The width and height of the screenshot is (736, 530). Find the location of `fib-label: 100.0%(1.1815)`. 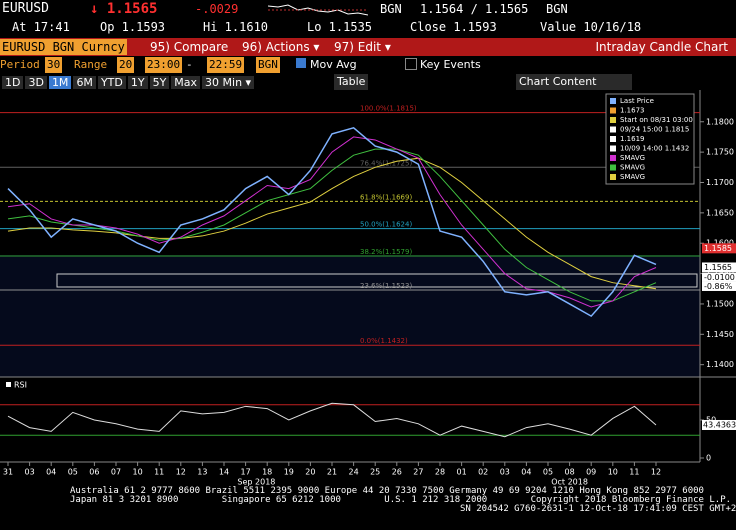

fib-label: 100.0%(1.1815) is located at coordinates (388, 109).